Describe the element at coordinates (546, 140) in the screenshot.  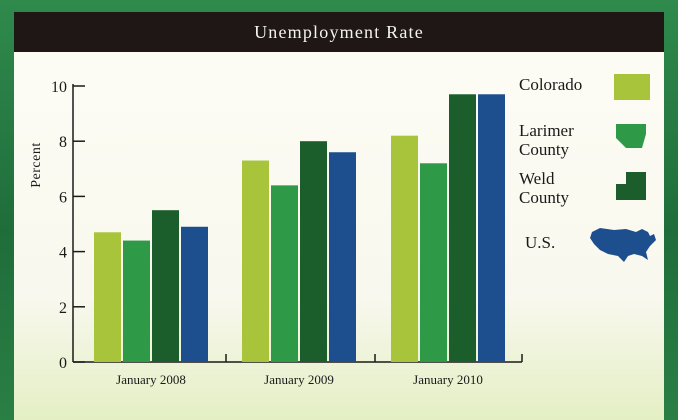
I see `legend-label-larimer: Larimer County` at that location.